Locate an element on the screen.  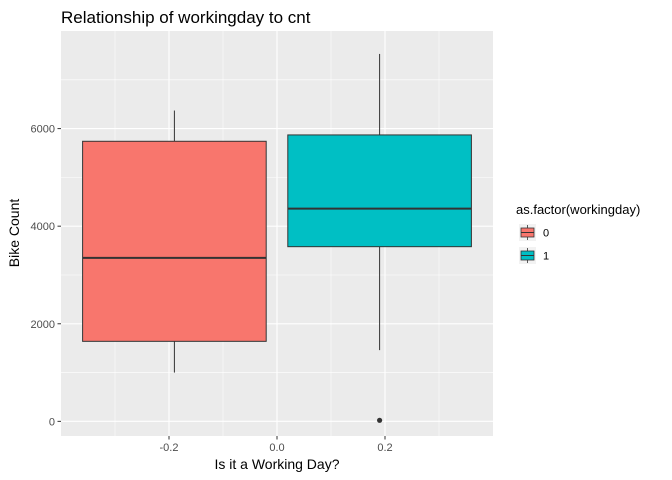
x-tick-label: 0.0 is located at coordinates (276, 448).